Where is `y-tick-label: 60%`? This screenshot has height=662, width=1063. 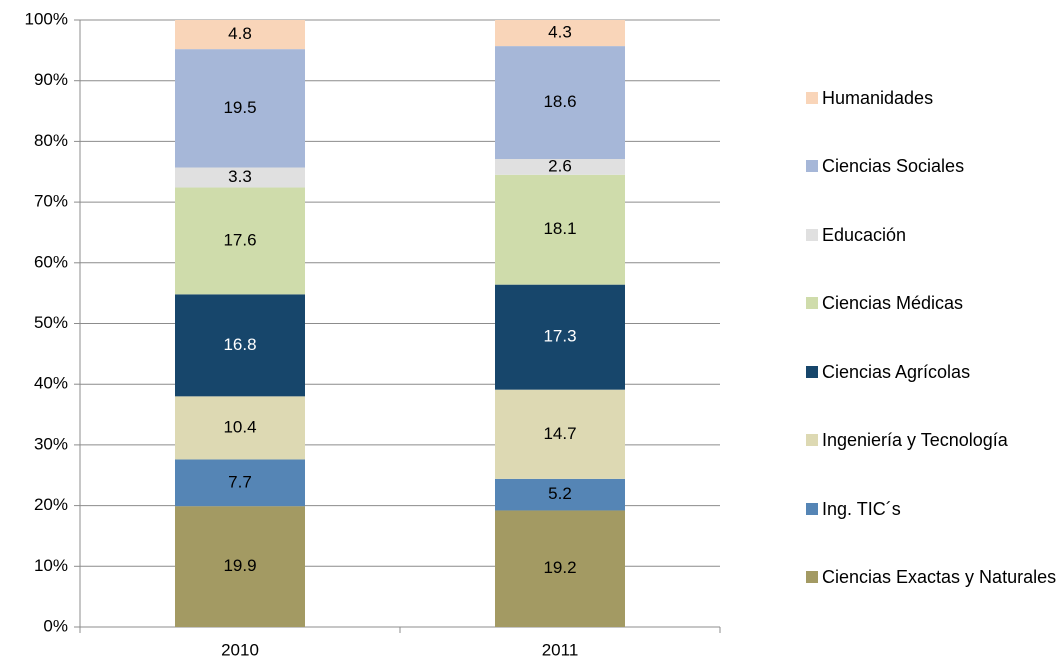
y-tick-label: 60% is located at coordinates (51, 261).